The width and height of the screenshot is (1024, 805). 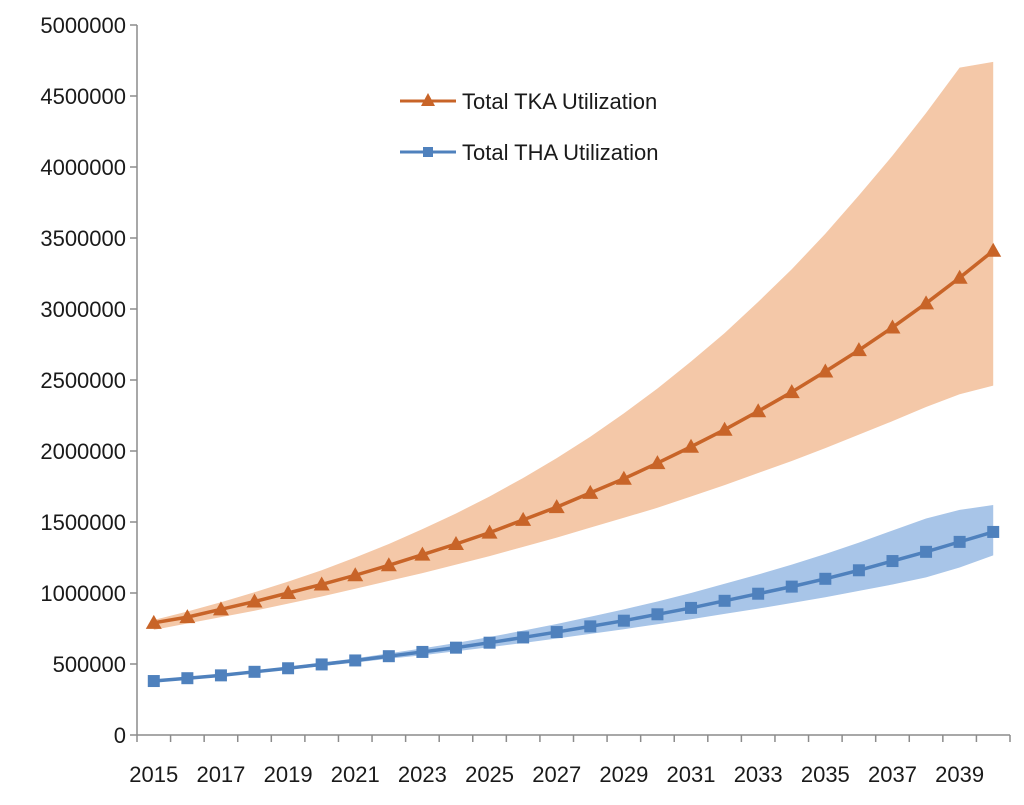 What do you see at coordinates (559, 101) in the screenshot?
I see `legend-tka-label: Total TKA Utilization` at bounding box center [559, 101].